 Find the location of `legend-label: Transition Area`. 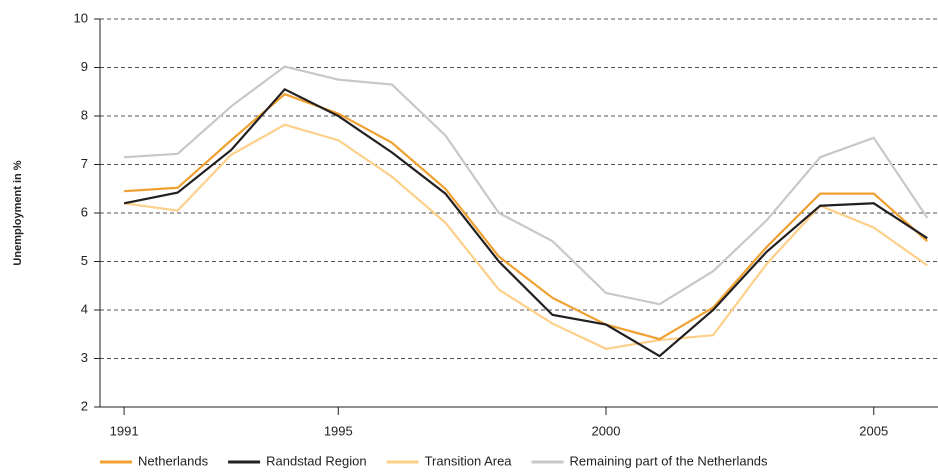

legend-label: Transition Area is located at coordinates (469, 460).